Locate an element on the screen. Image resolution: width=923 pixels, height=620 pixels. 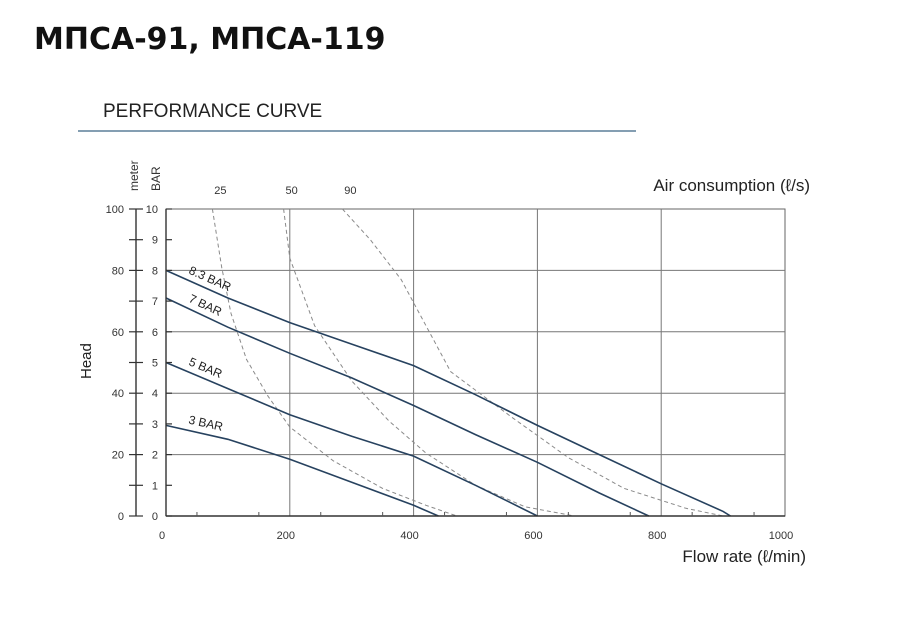
pressure-curve-label: 7 BAR is located at coordinates (206, 305).